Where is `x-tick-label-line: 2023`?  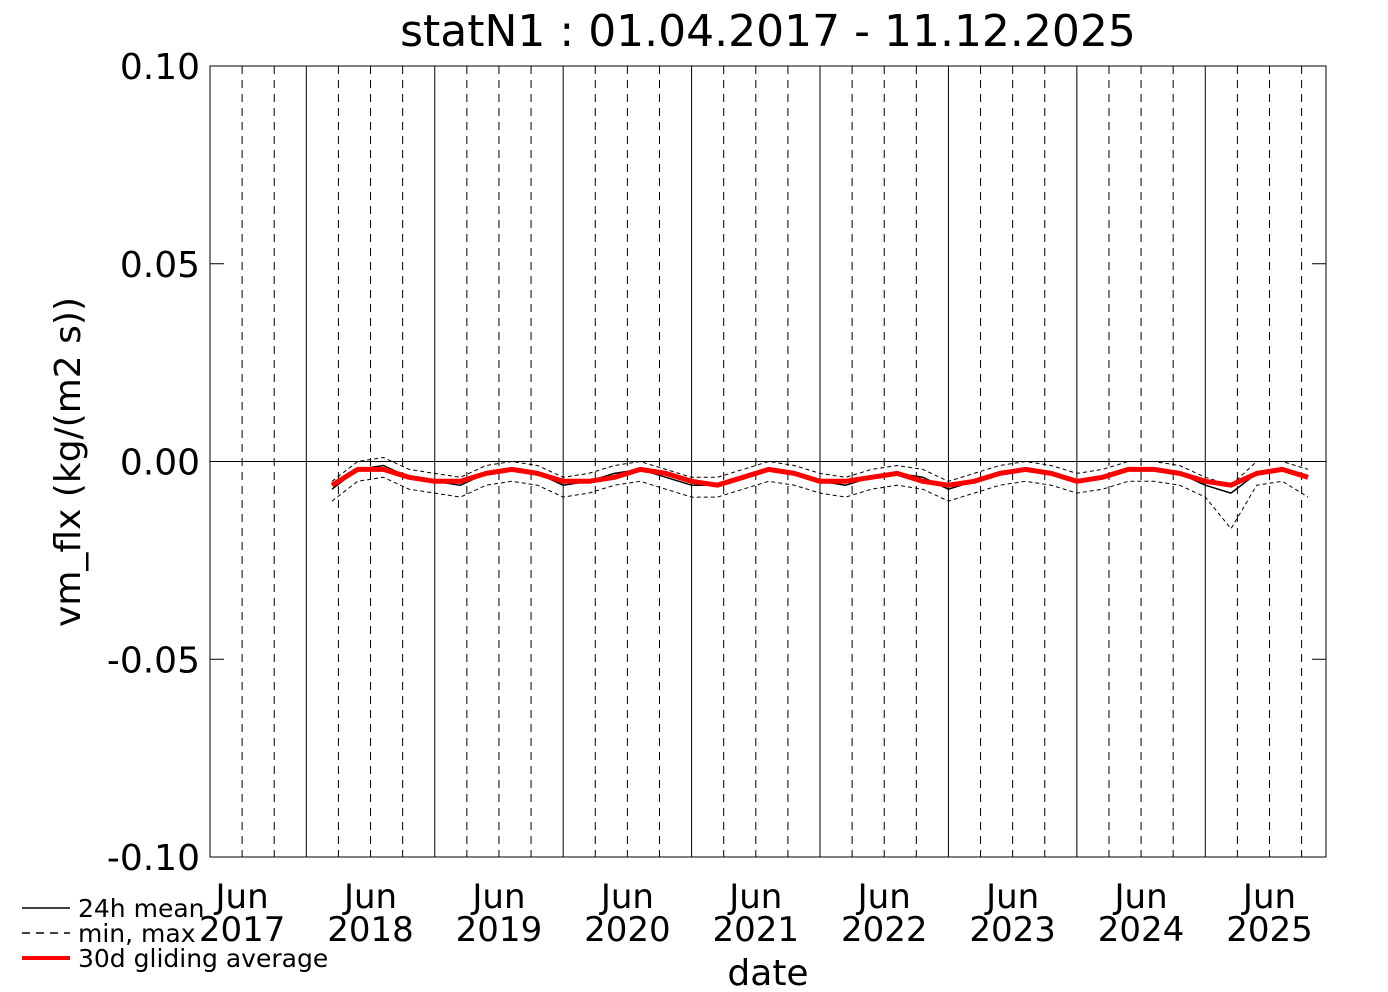
x-tick-label-line: 2023 is located at coordinates (1012, 930).